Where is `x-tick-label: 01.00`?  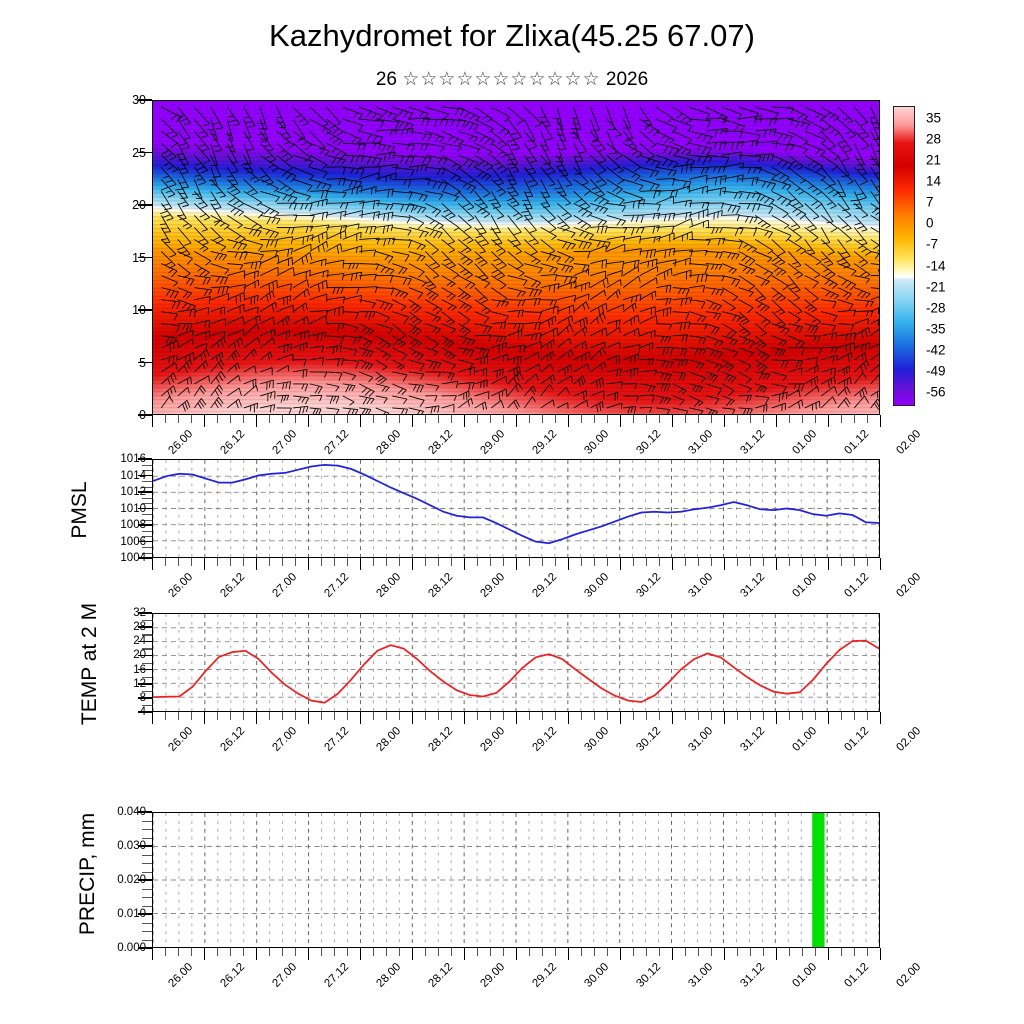
x-tick-label: 01.00 is located at coordinates (805, 585).